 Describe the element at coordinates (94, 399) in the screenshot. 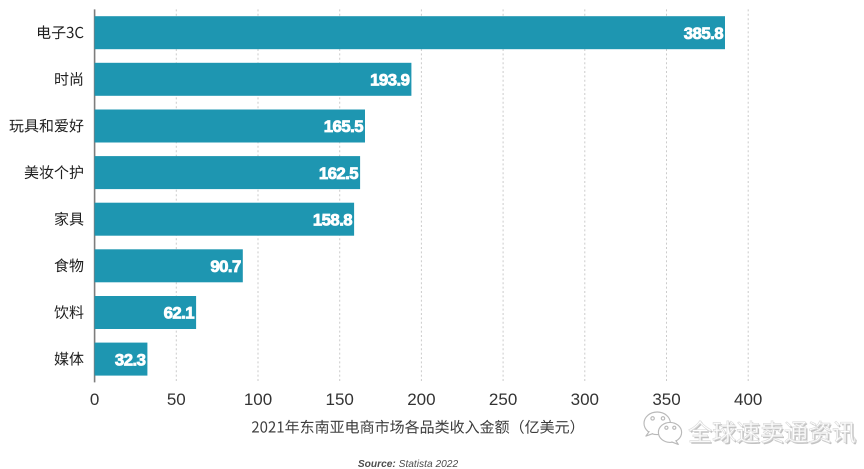

I see `svg-text: 0` at that location.